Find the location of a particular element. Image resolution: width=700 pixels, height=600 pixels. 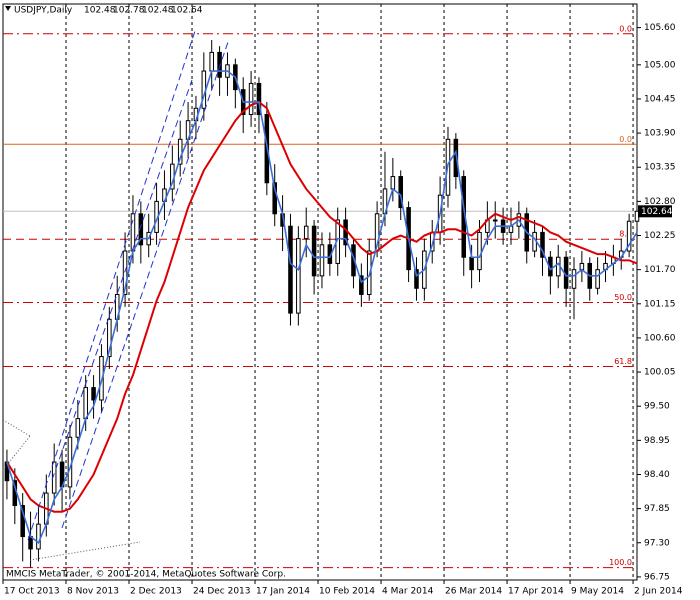

fib-label: 100.0 is located at coordinates (620, 562).